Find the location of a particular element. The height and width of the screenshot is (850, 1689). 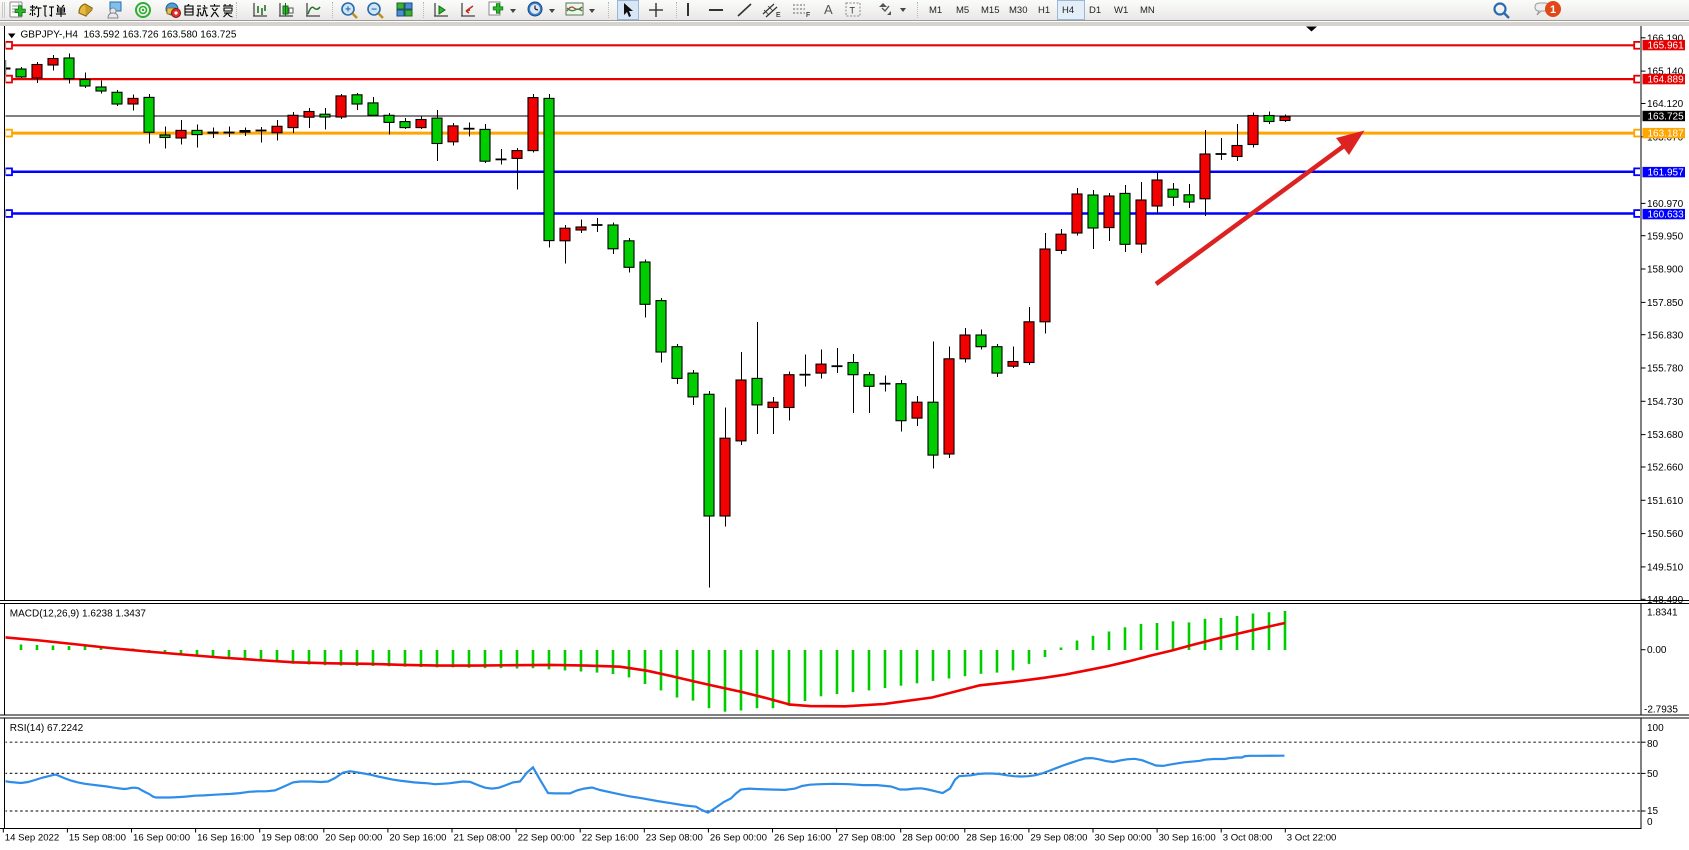

svg-text: 16 Sep 16:00 is located at coordinates (225, 838).